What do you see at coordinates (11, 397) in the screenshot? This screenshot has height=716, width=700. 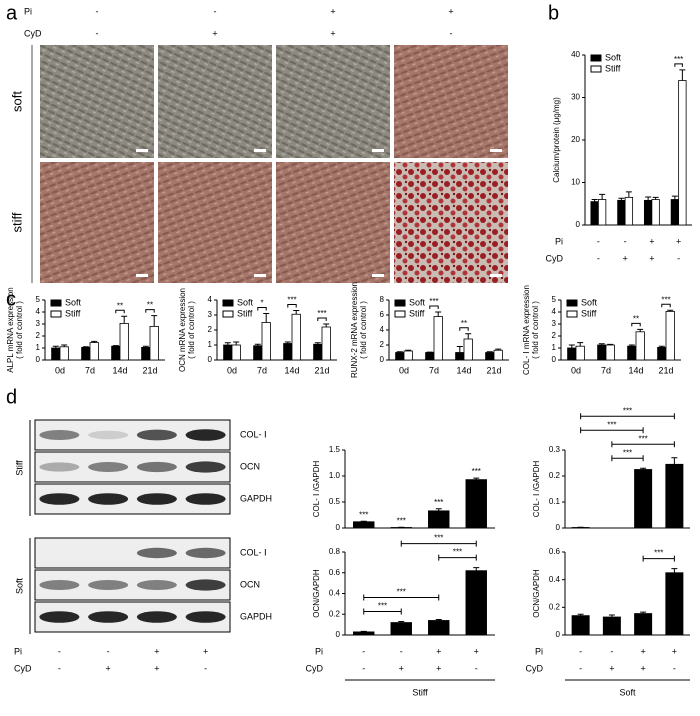 I see `panel-label: d` at bounding box center [11, 397].